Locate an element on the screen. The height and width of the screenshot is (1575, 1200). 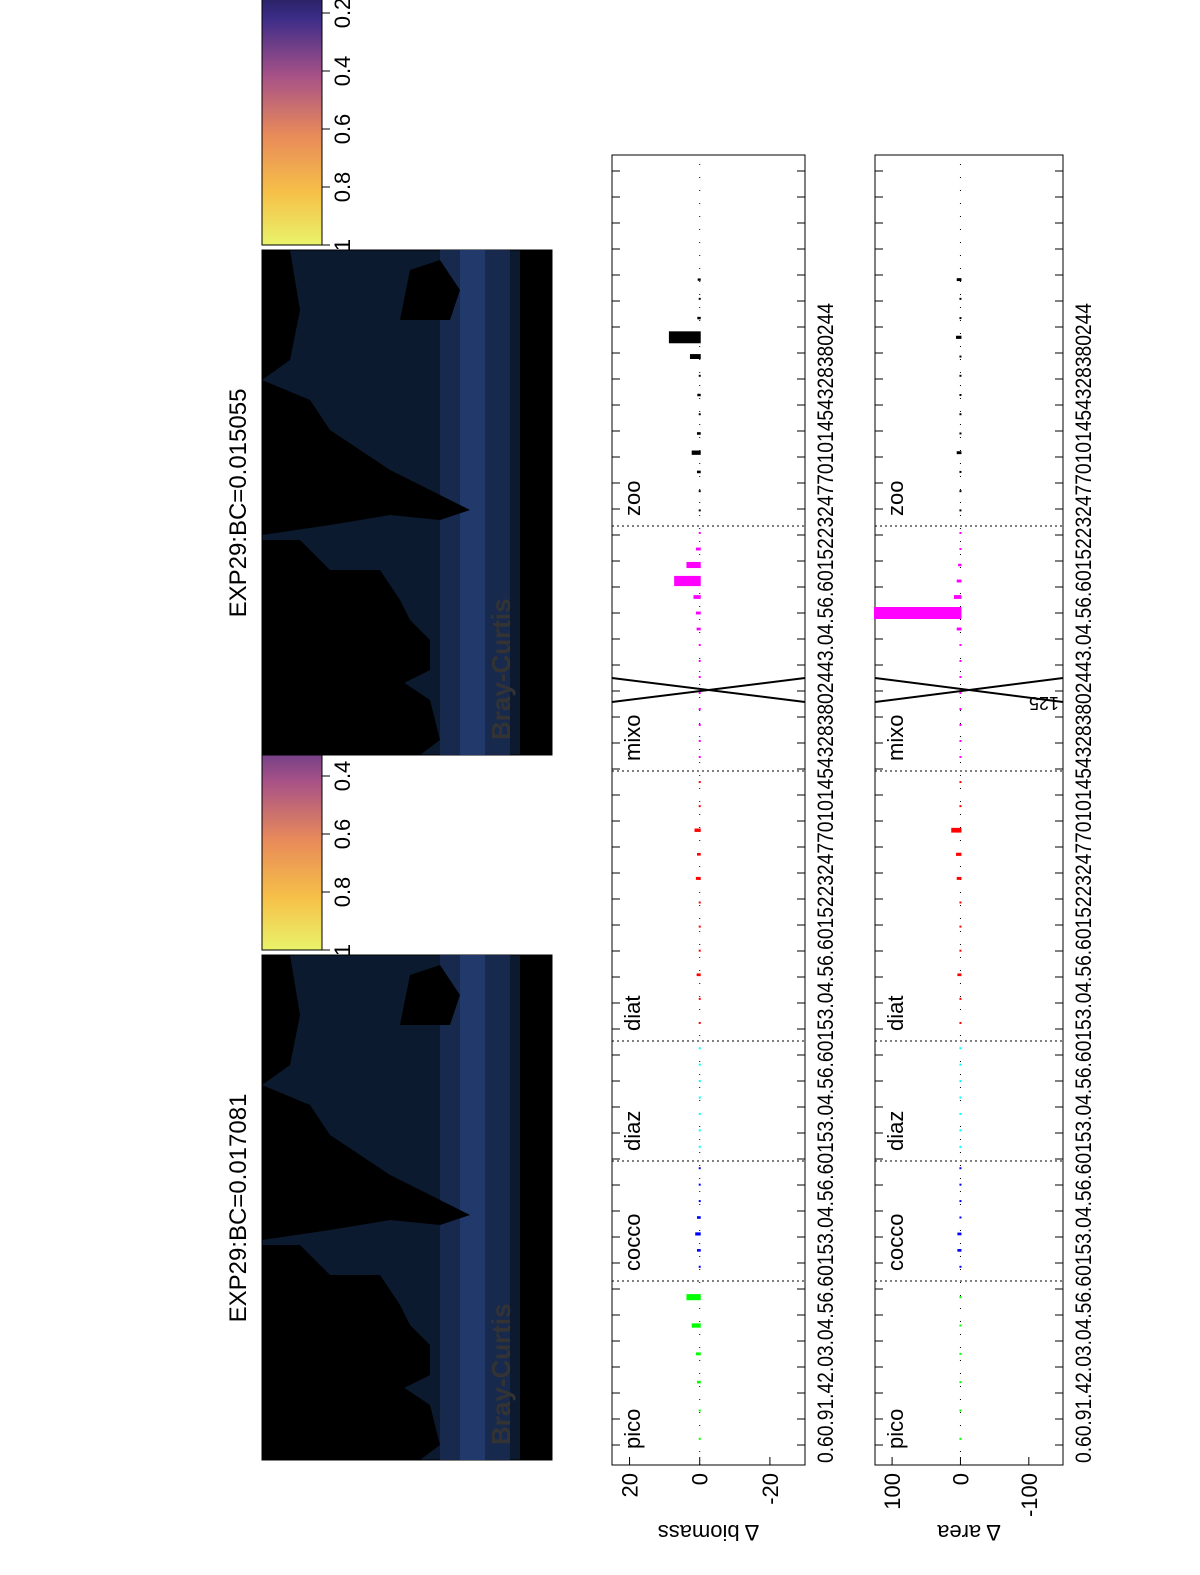
colorbar-2-ticks: 10.80.60.40.20 is located at coordinates (338, 125).